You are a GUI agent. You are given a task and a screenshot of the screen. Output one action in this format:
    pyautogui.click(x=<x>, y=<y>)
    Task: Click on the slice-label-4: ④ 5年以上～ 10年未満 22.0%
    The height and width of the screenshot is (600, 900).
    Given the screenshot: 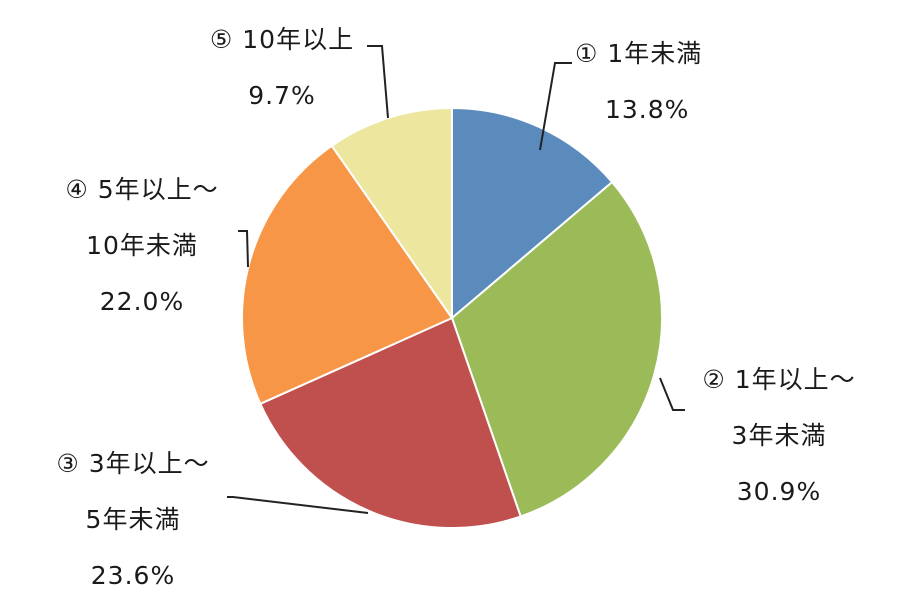 What is the action you would take?
    pyautogui.click(x=142, y=246)
    